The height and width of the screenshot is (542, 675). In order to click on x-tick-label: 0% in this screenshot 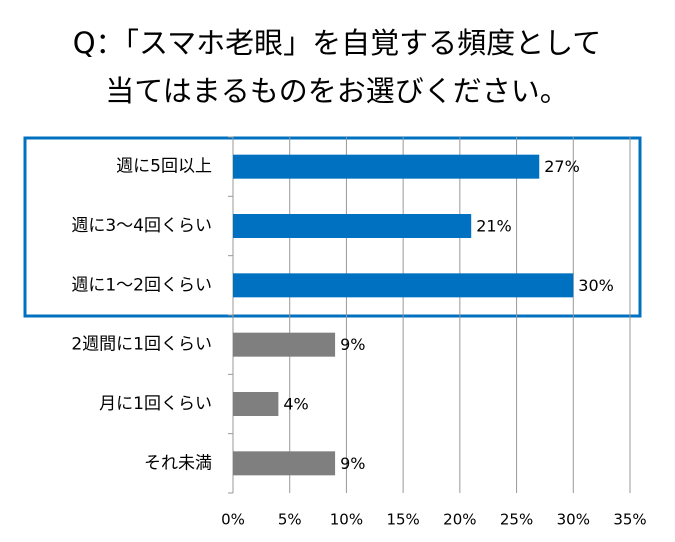, I will do `click(233, 520)`.